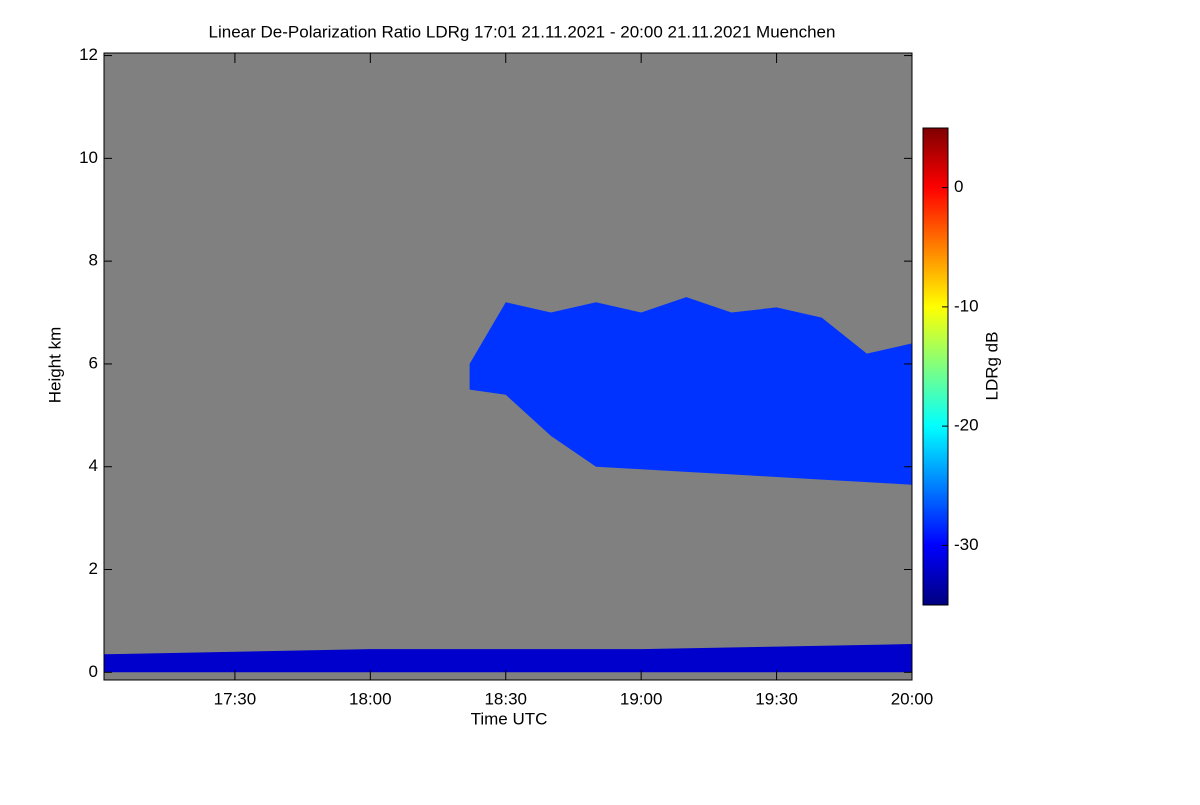 The height and width of the screenshot is (805, 1200). I want to click on y-tick-label: 12, so click(88, 54).